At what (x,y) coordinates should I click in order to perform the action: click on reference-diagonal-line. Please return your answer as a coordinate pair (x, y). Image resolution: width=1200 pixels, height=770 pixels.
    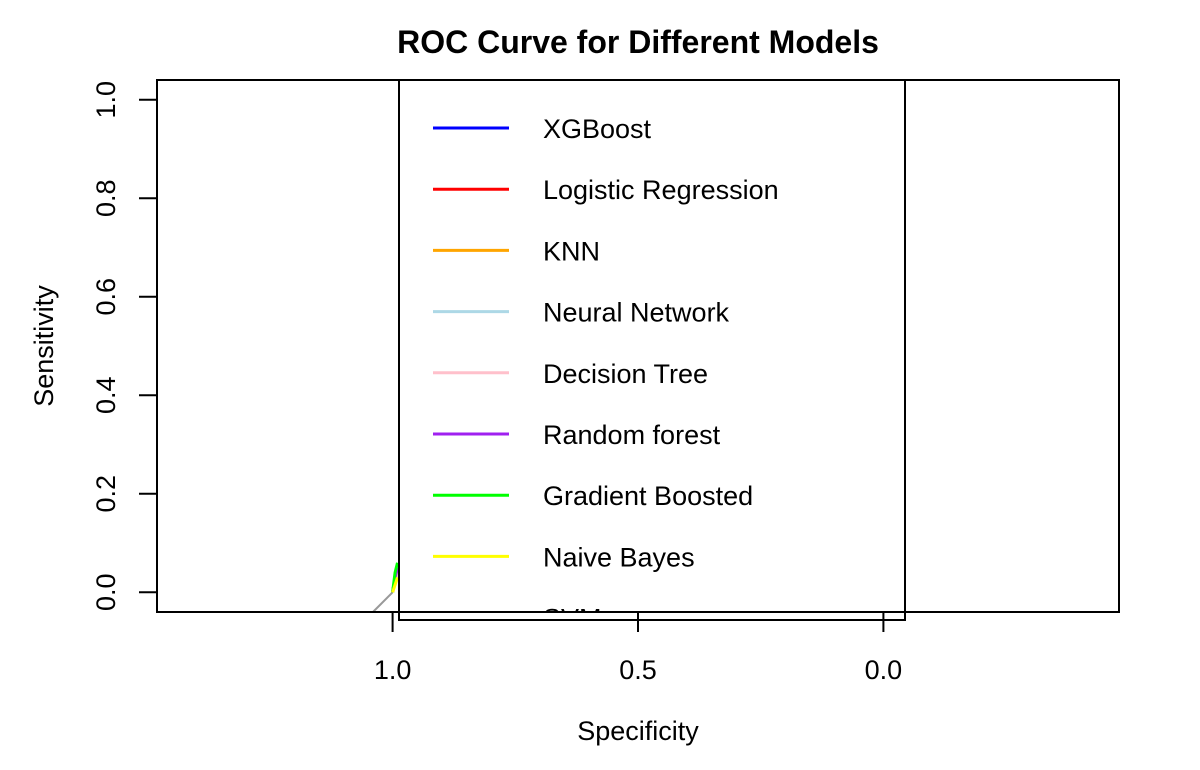
    Looking at the image, I should click on (383, 601).